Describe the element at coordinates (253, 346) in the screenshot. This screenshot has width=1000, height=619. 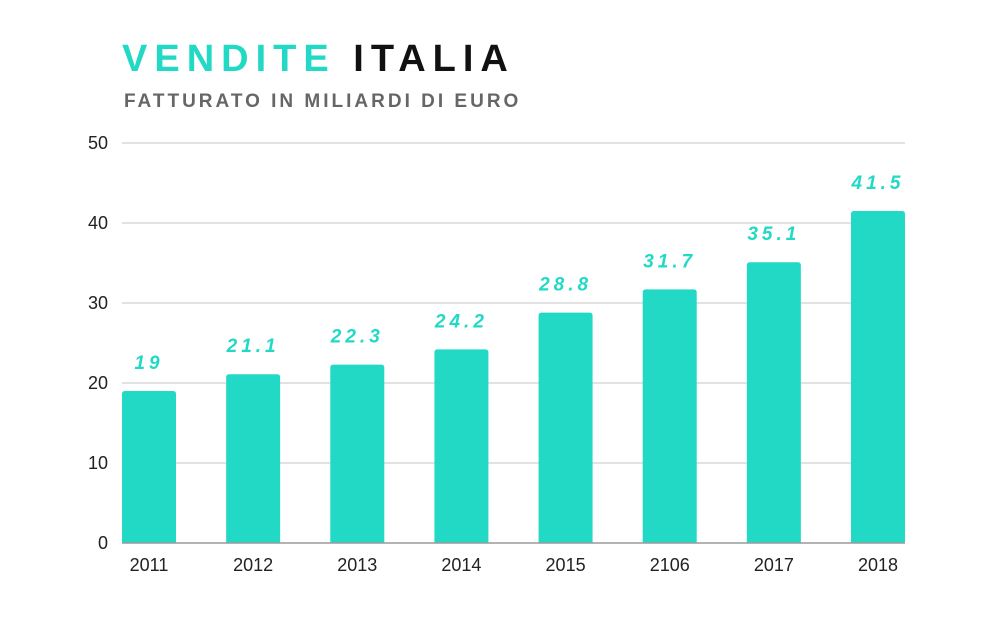
I see `data-label: 21.1` at that location.